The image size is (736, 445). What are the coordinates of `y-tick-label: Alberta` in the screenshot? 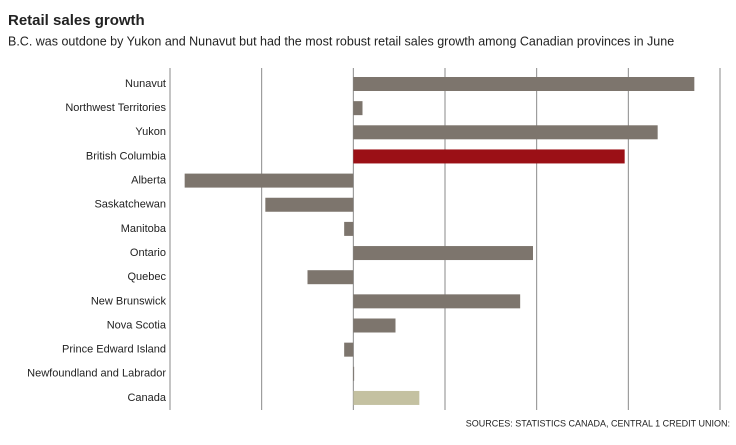 It's located at (149, 181).